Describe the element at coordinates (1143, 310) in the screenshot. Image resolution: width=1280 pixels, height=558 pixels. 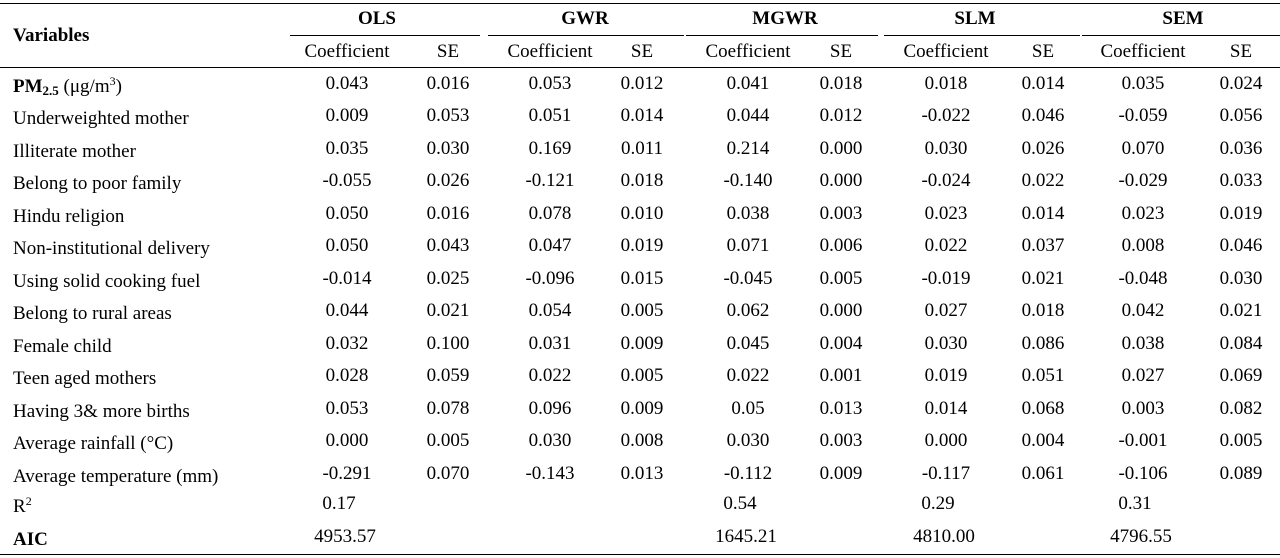
I see `coefficient-cell: 0.042` at that location.